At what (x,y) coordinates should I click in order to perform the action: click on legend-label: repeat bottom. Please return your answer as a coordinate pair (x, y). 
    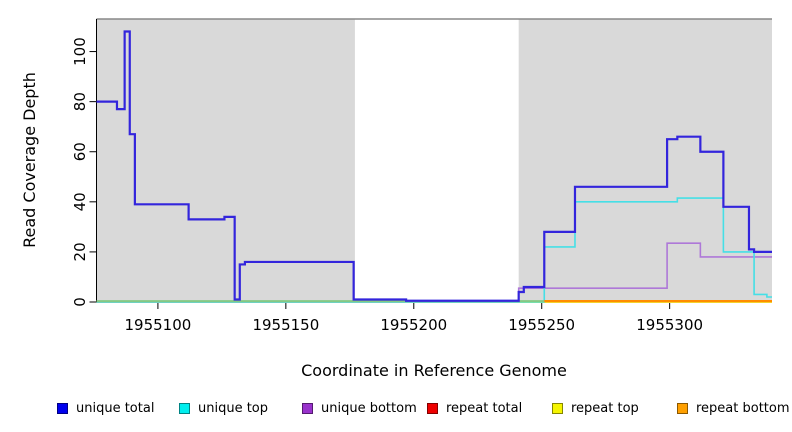
    Looking at the image, I should click on (743, 408).